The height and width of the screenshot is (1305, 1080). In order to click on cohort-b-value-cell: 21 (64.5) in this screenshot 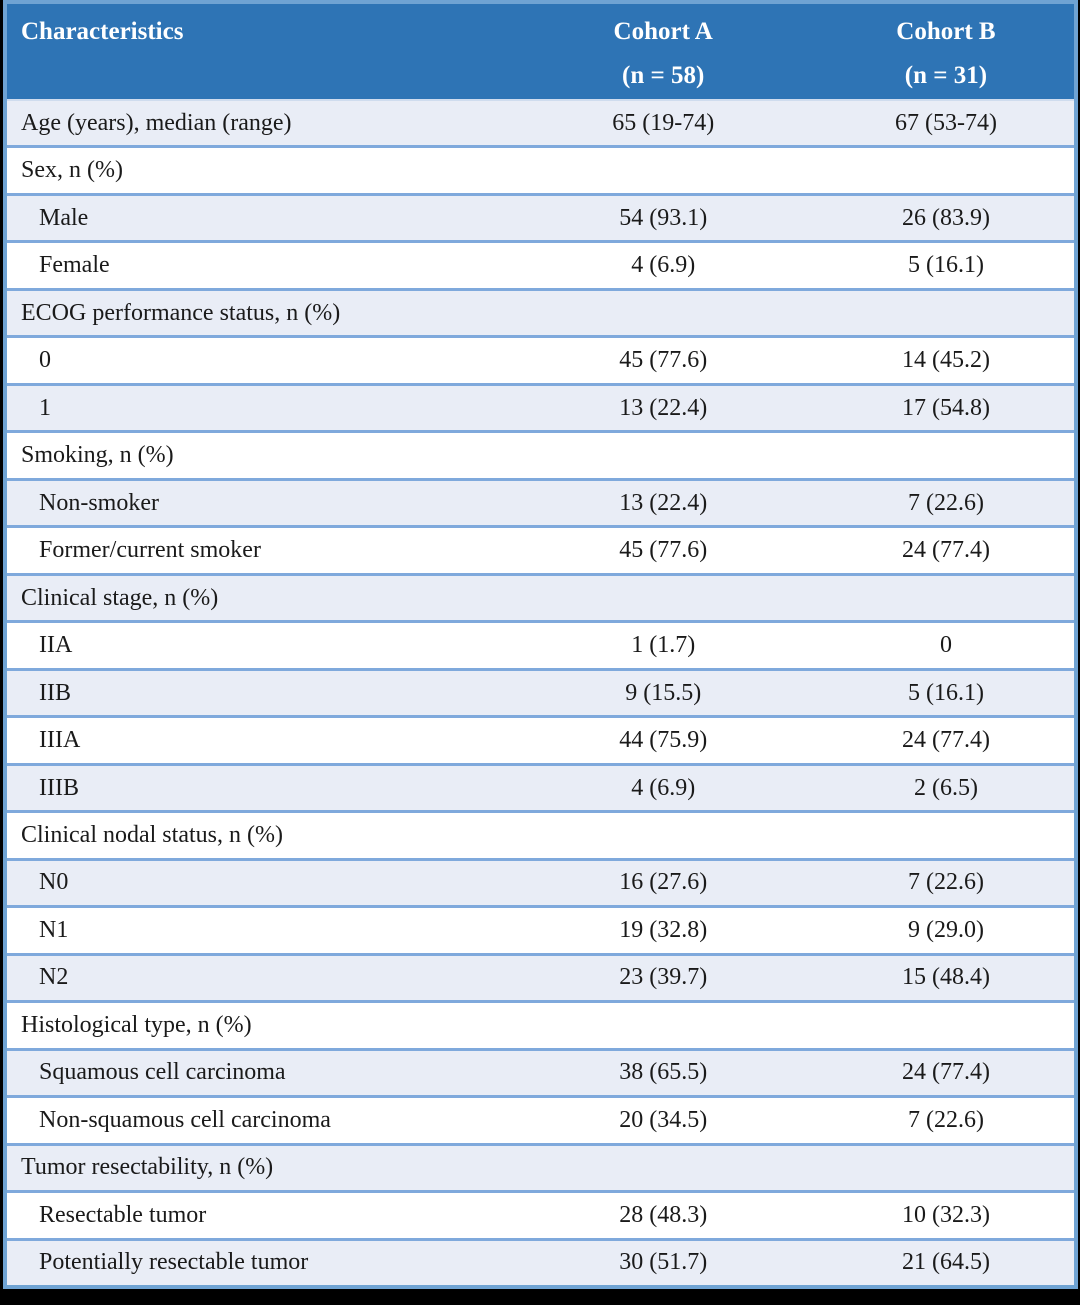, I will do `click(945, 1262)`.